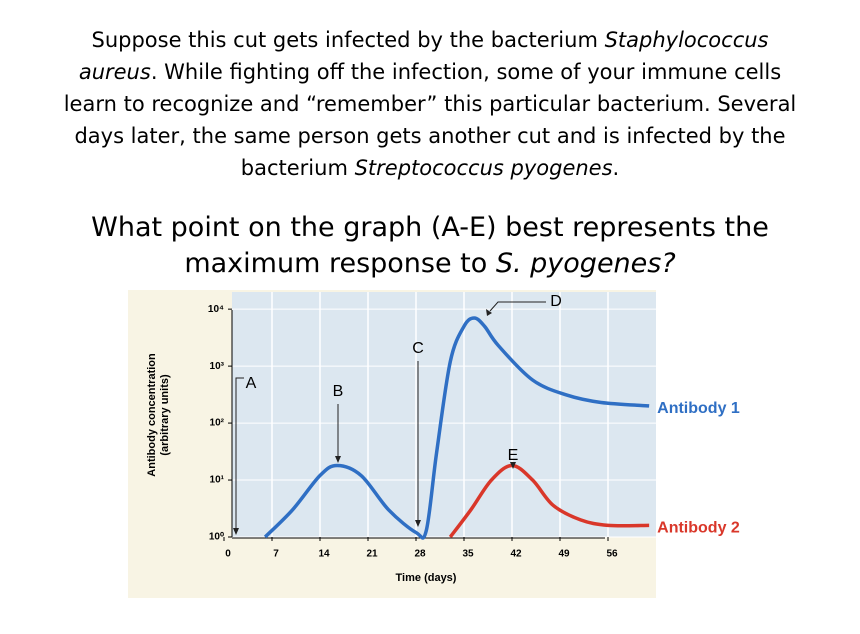 This screenshot has height=634, width=860. I want to click on x-tick-label: 28, so click(420, 554).